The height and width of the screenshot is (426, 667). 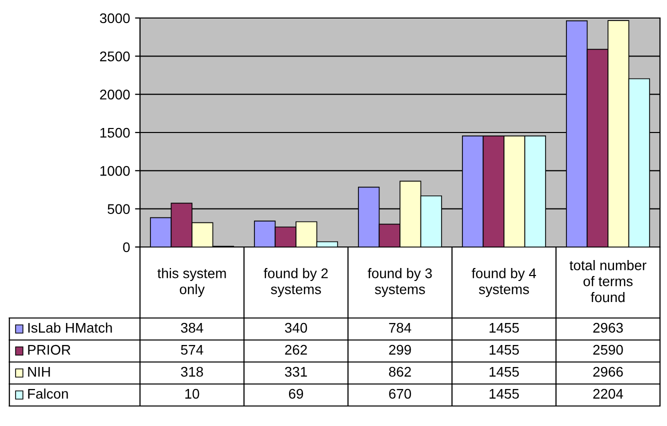 I want to click on data-label: 384, so click(x=192, y=327).